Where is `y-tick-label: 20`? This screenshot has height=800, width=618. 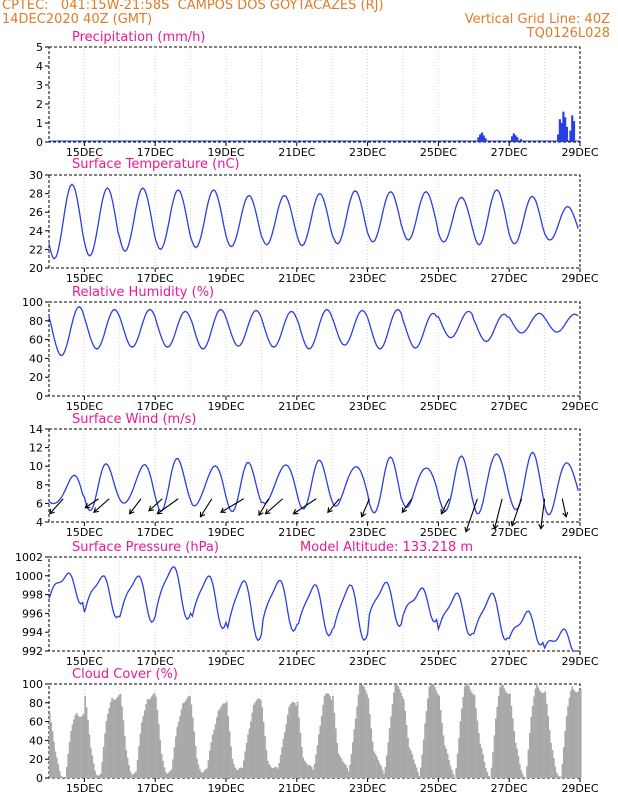 y-tick-label: 20 is located at coordinates (36, 759).